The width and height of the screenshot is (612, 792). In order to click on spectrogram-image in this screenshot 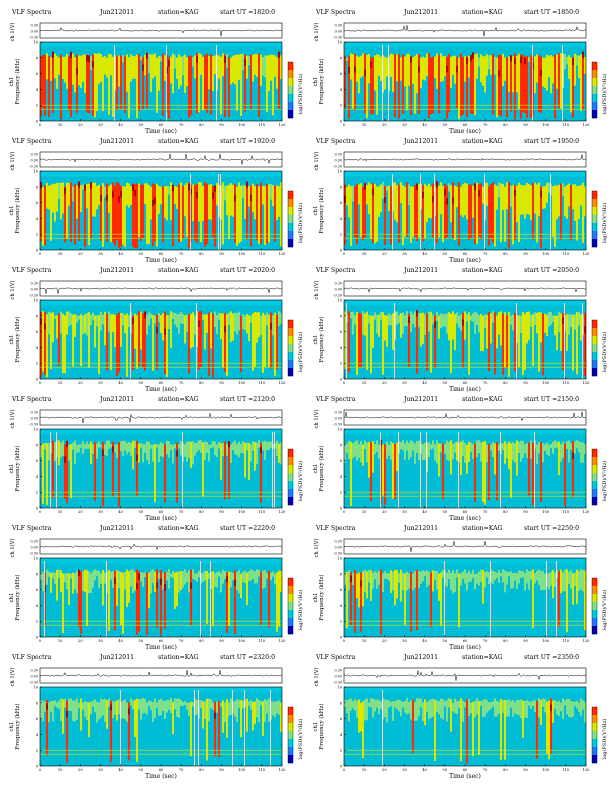, I will do `click(161, 339)`.